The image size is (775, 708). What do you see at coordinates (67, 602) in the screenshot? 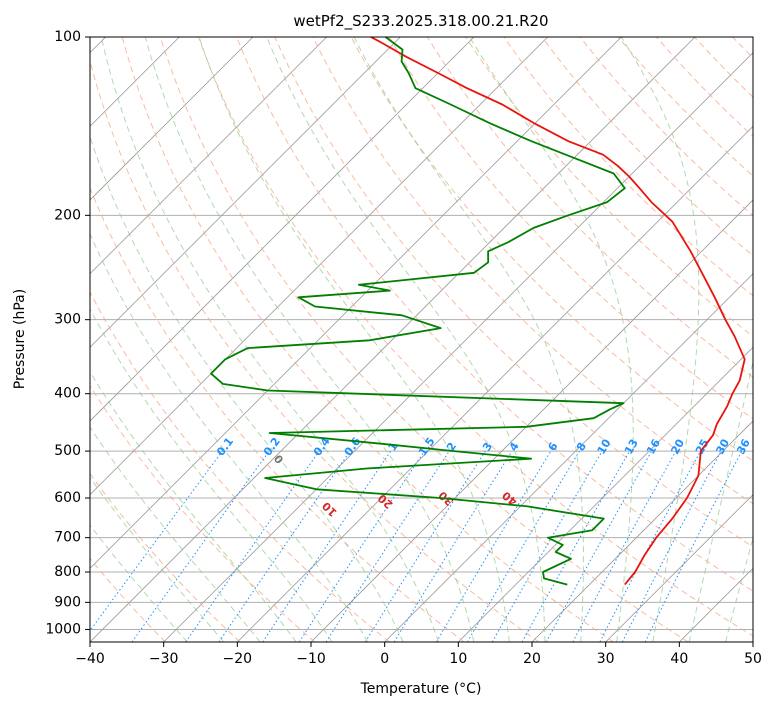
I see `y-tick-label: 900` at bounding box center [67, 602].